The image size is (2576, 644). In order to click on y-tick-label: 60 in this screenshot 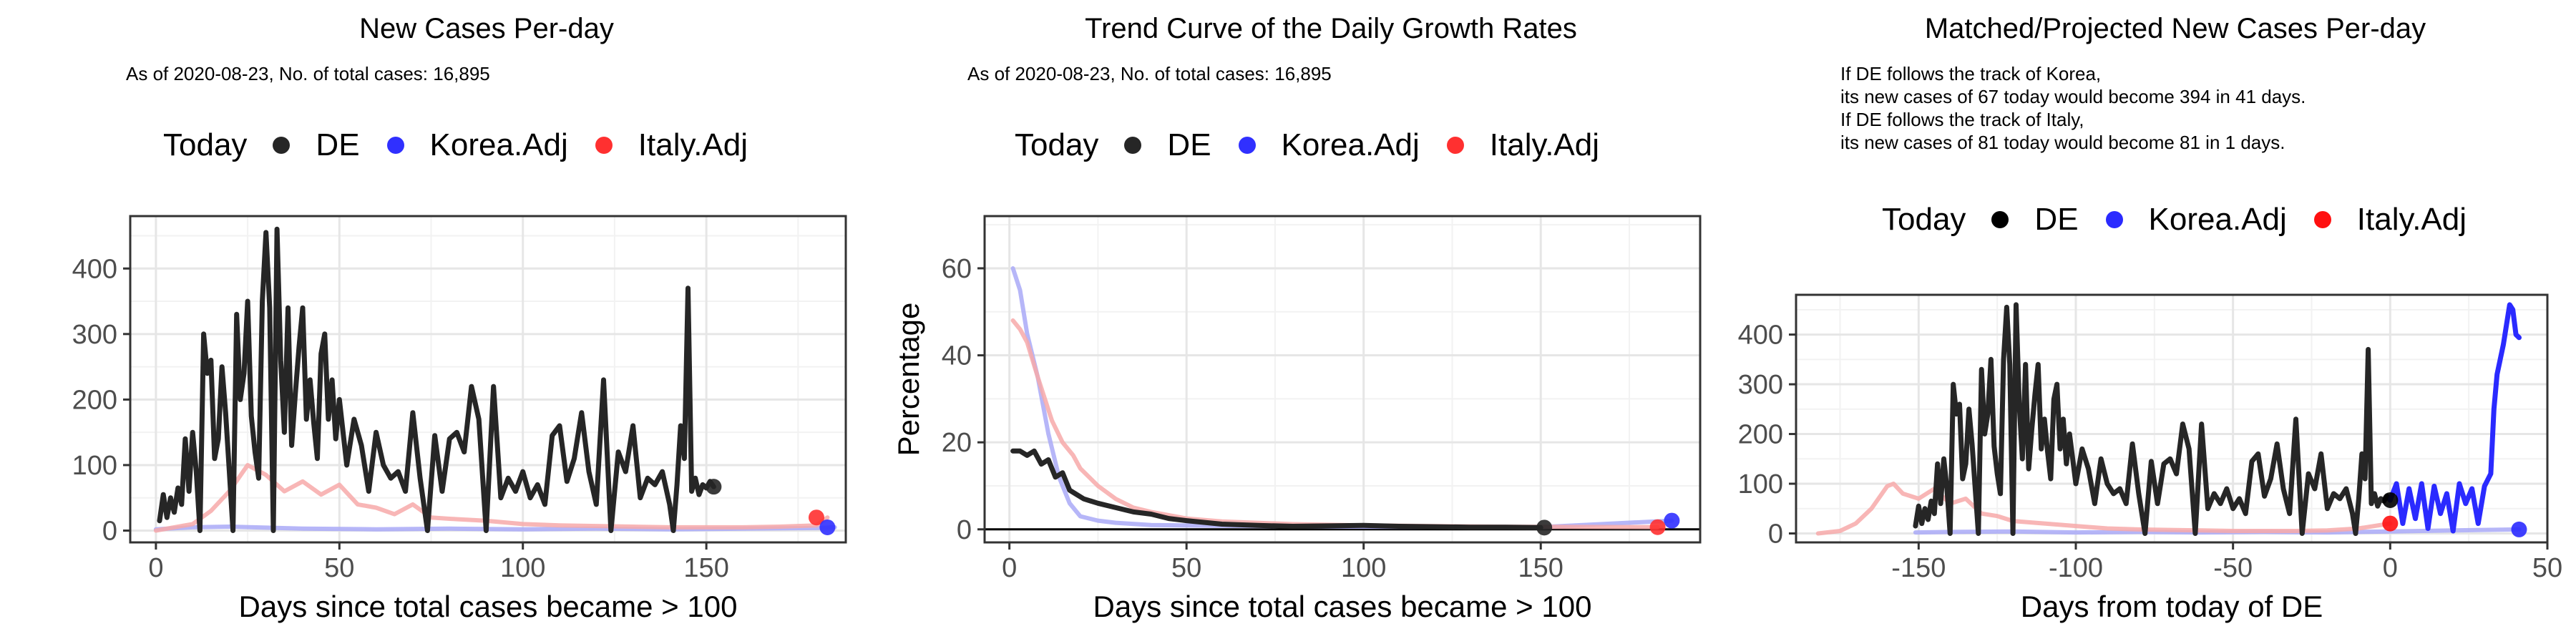, I will do `click(957, 269)`.